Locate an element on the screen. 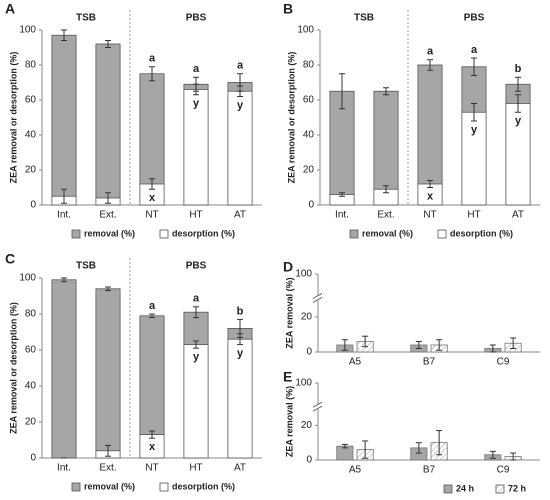 This screenshot has width=550, height=500. panel-label: A is located at coordinates (10, 9).